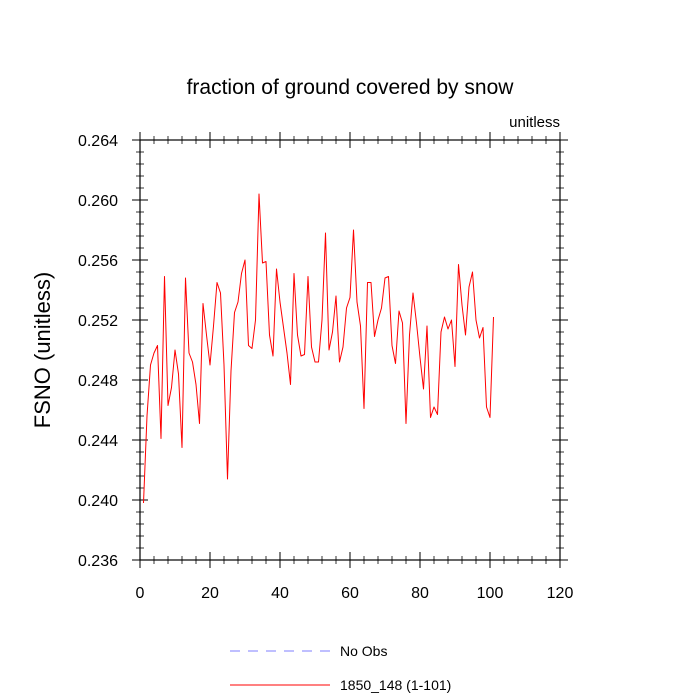  What do you see at coordinates (350, 593) in the screenshot?
I see `x-tick-label: 60` at bounding box center [350, 593].